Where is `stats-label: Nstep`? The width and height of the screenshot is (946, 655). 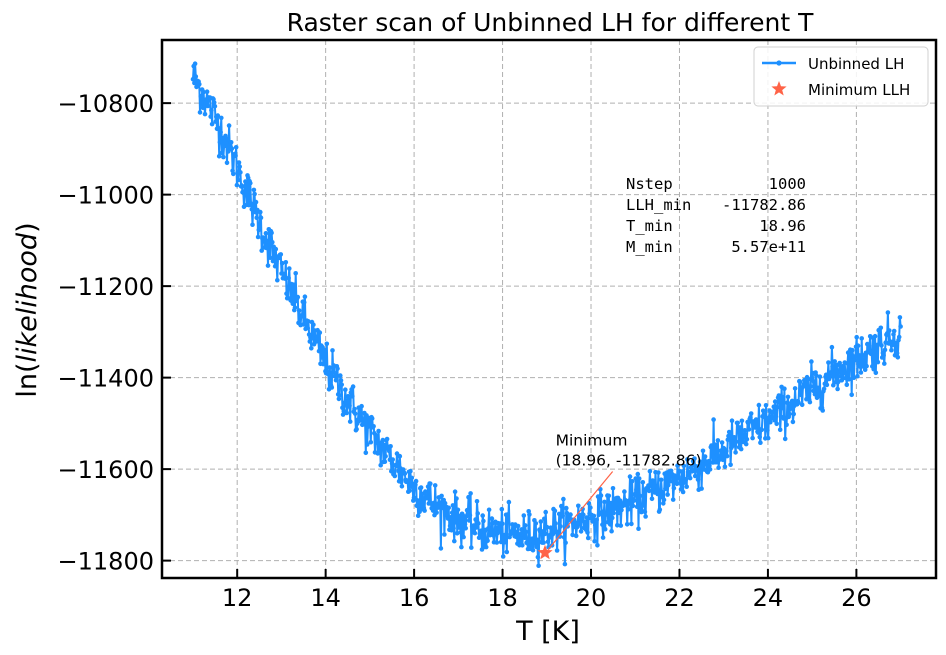 stats-label: Nstep is located at coordinates (649, 184).